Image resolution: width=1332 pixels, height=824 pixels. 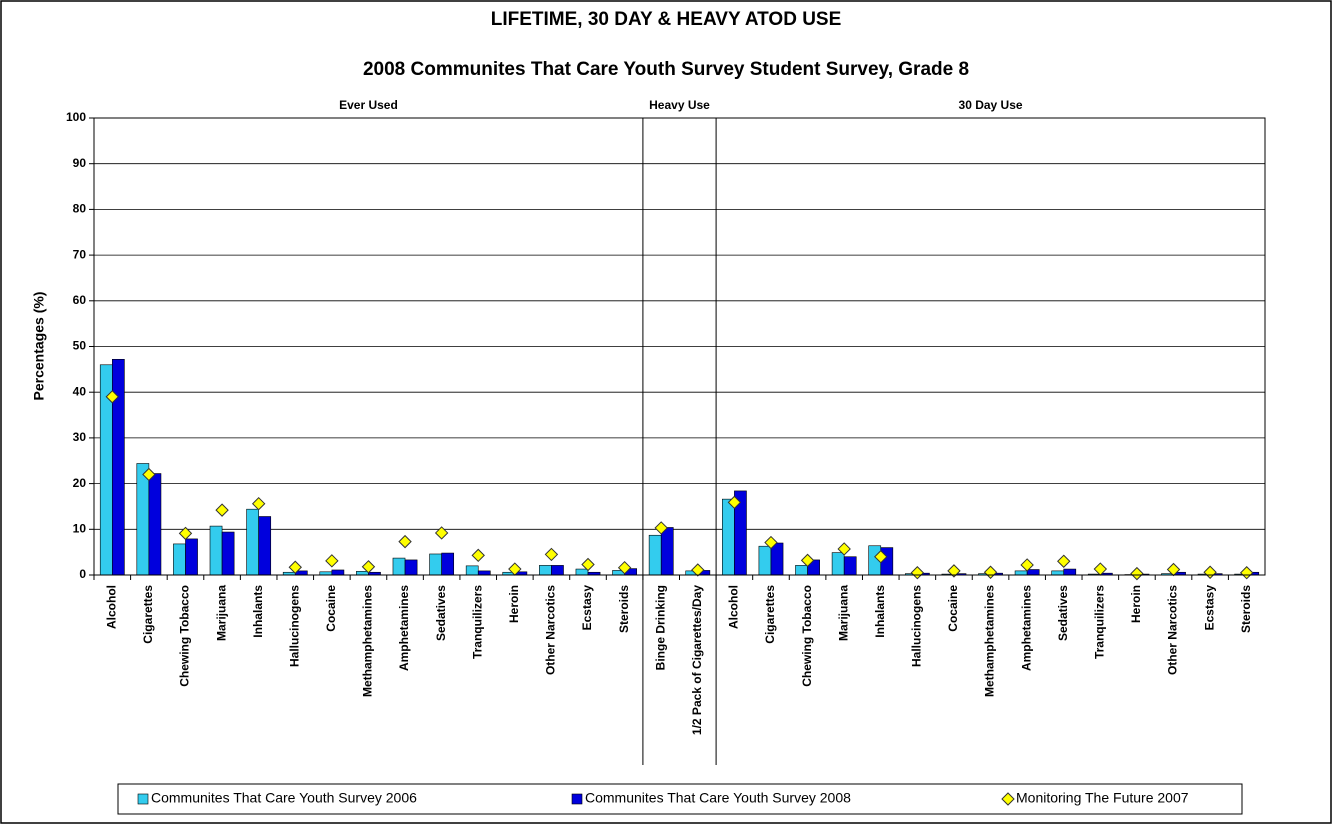 I want to click on legend-label: Communites That Care Youth Survey 2006, so click(x=284, y=798).